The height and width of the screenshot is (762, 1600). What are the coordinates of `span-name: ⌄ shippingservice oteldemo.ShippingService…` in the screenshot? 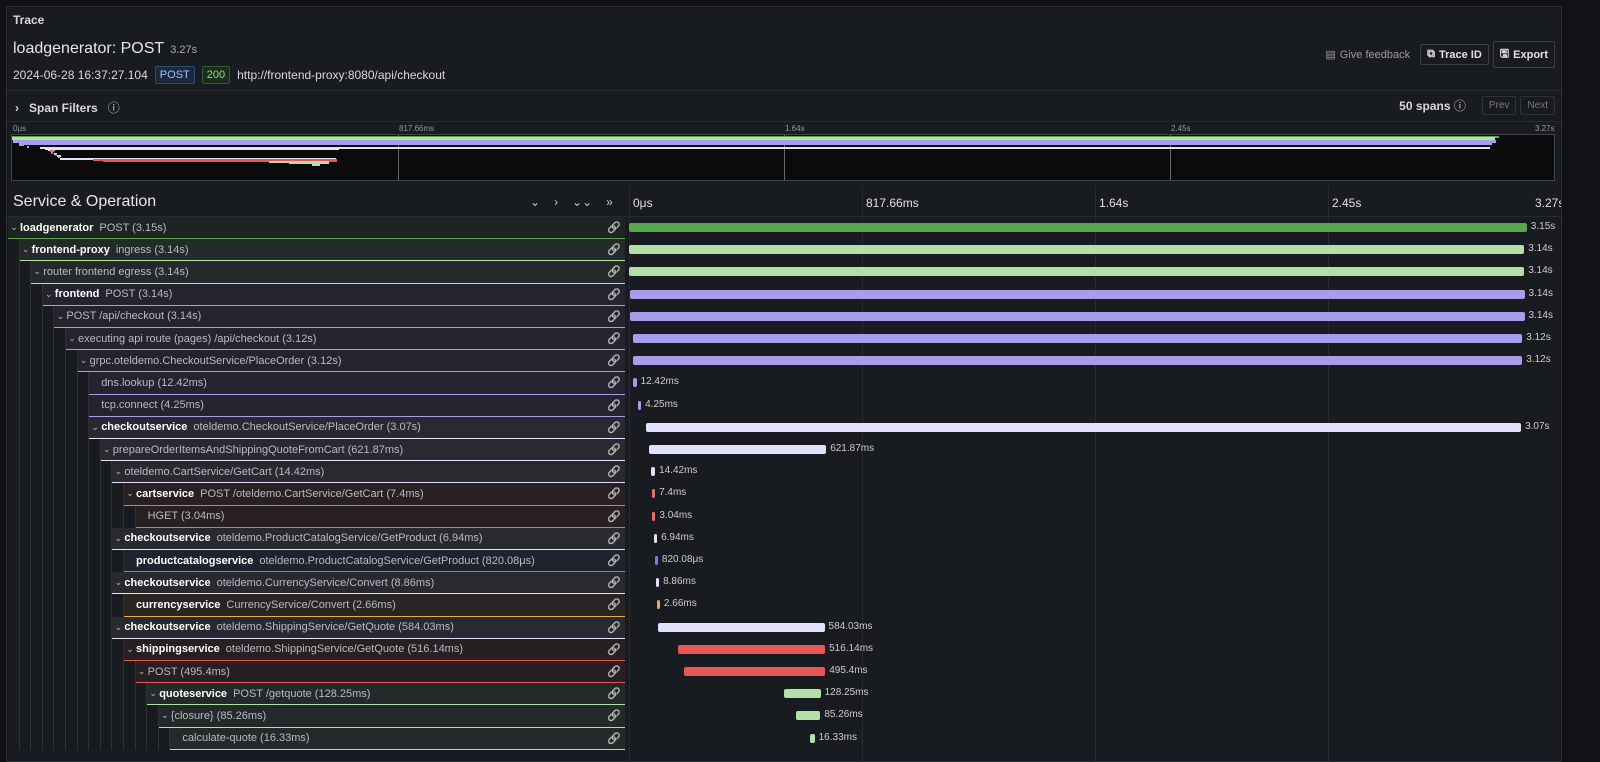 It's located at (374, 649).